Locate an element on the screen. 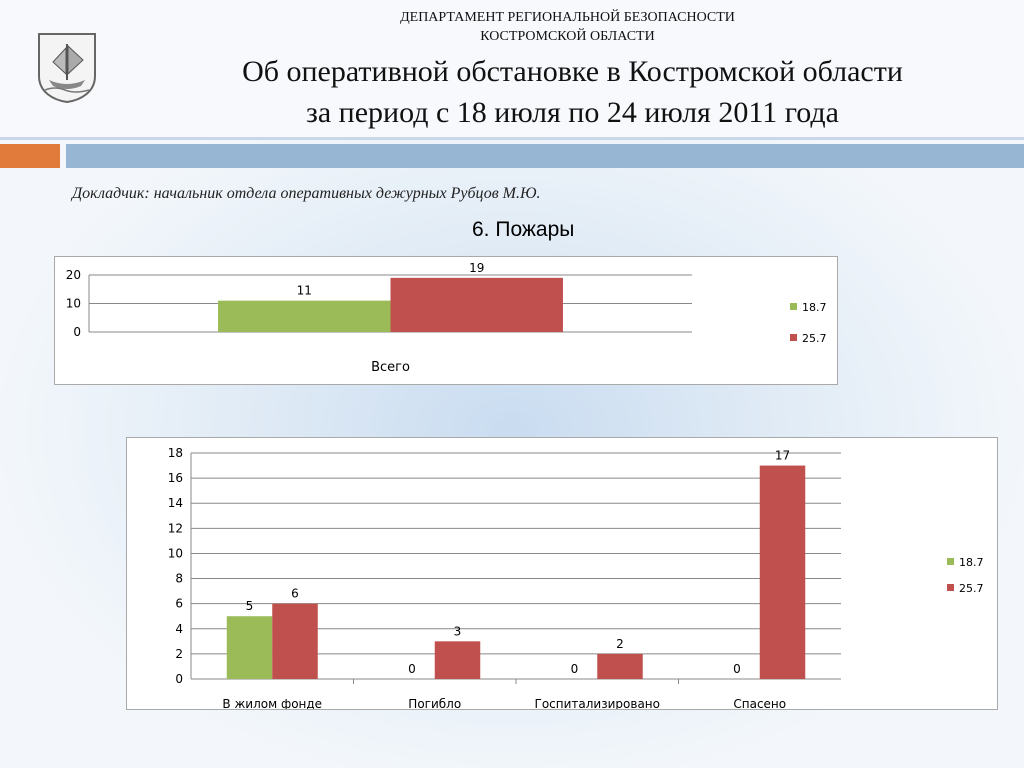 Image resolution: width=1024 pixels, height=768 pixels. category-label: В жилом фонде is located at coordinates (272, 703).